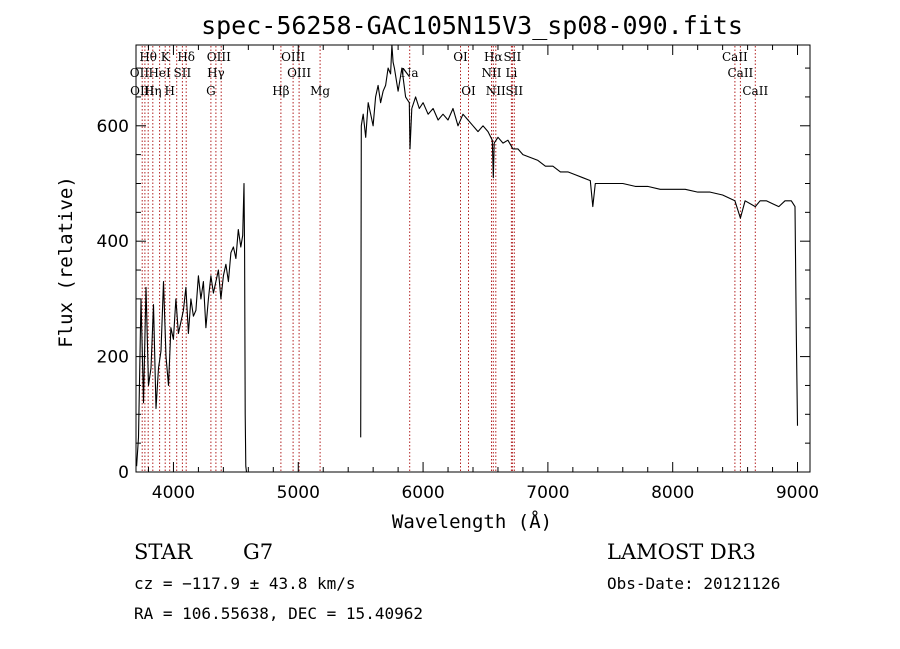 This screenshot has height=649, width=900. Describe the element at coordinates (113, 242) in the screenshot. I see `y-tick-label-2: 400` at that location.